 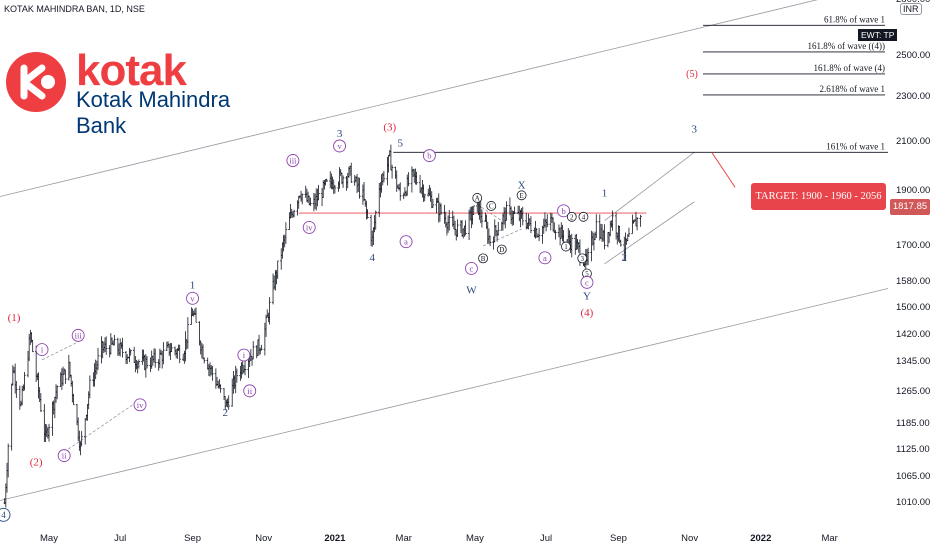 What do you see at coordinates (60, 351) in the screenshot?
I see `dashed-wave-line` at bounding box center [60, 351].